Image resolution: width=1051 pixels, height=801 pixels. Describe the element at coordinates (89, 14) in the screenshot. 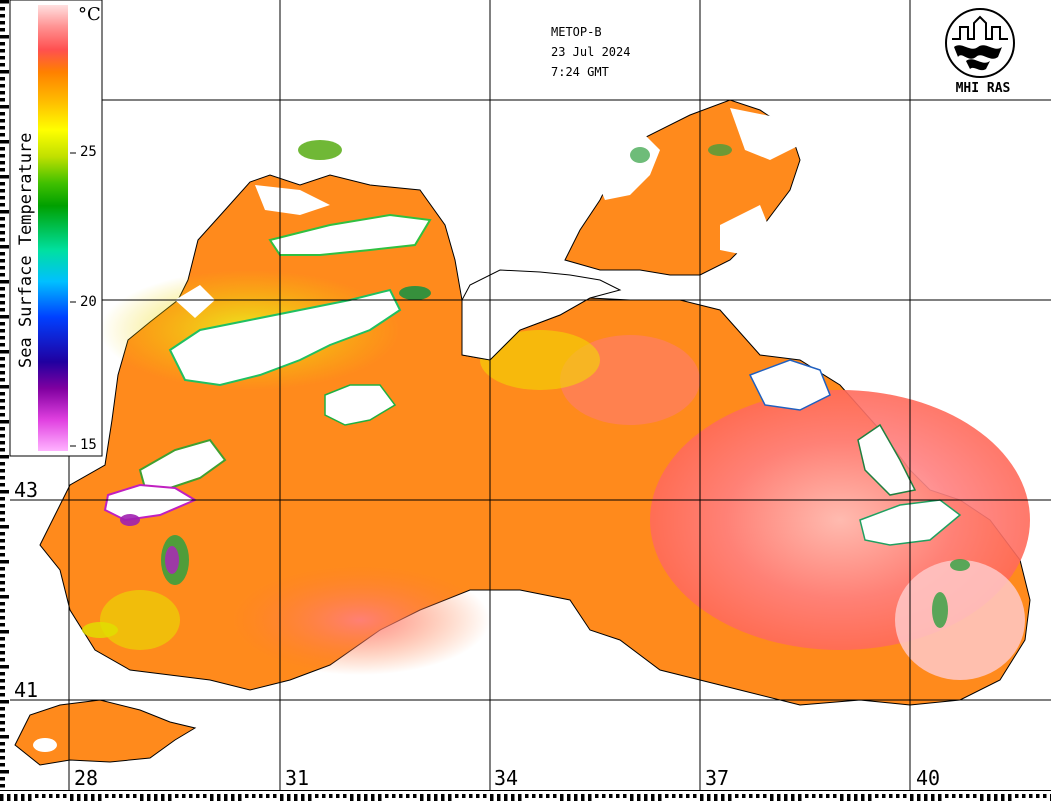

I see `legend-unit-label: °C` at that location.